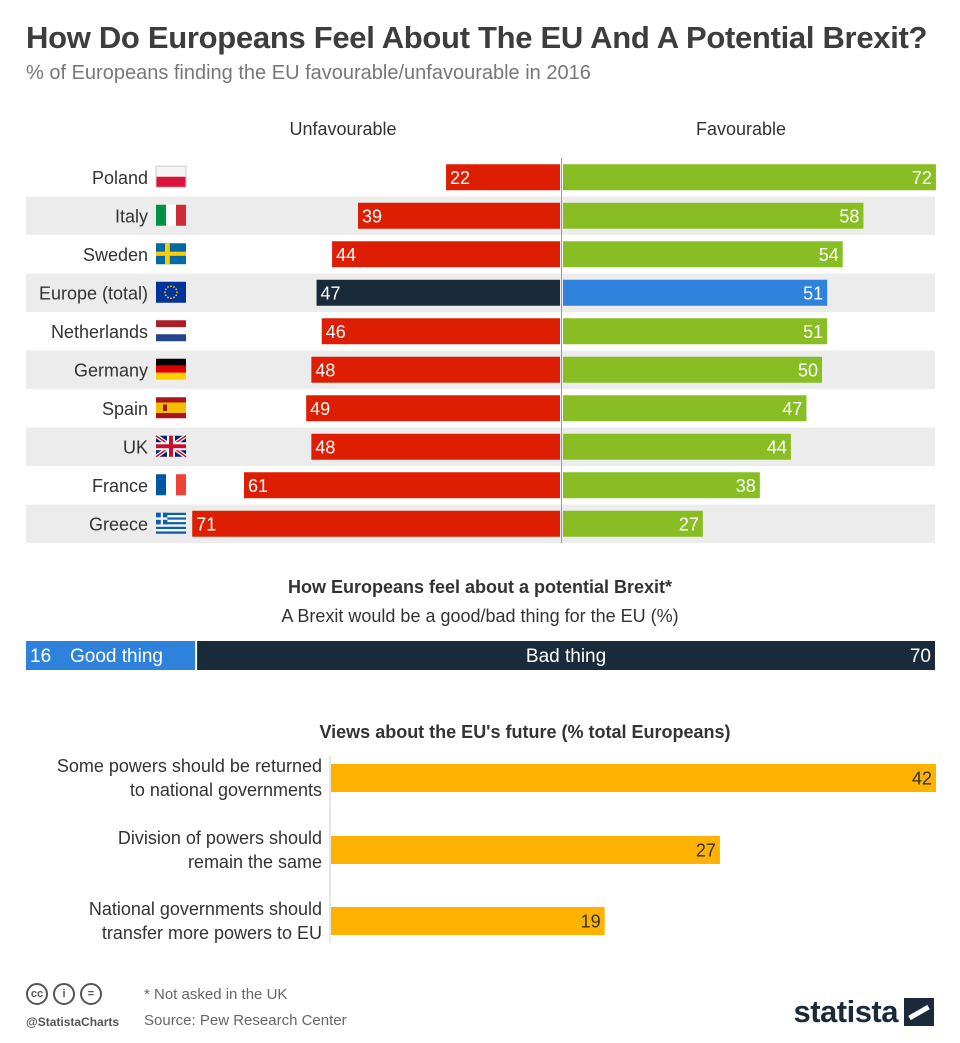 This screenshot has height=1043, width=960. I want to click on favourable-bar-europe-total, so click(695, 292).